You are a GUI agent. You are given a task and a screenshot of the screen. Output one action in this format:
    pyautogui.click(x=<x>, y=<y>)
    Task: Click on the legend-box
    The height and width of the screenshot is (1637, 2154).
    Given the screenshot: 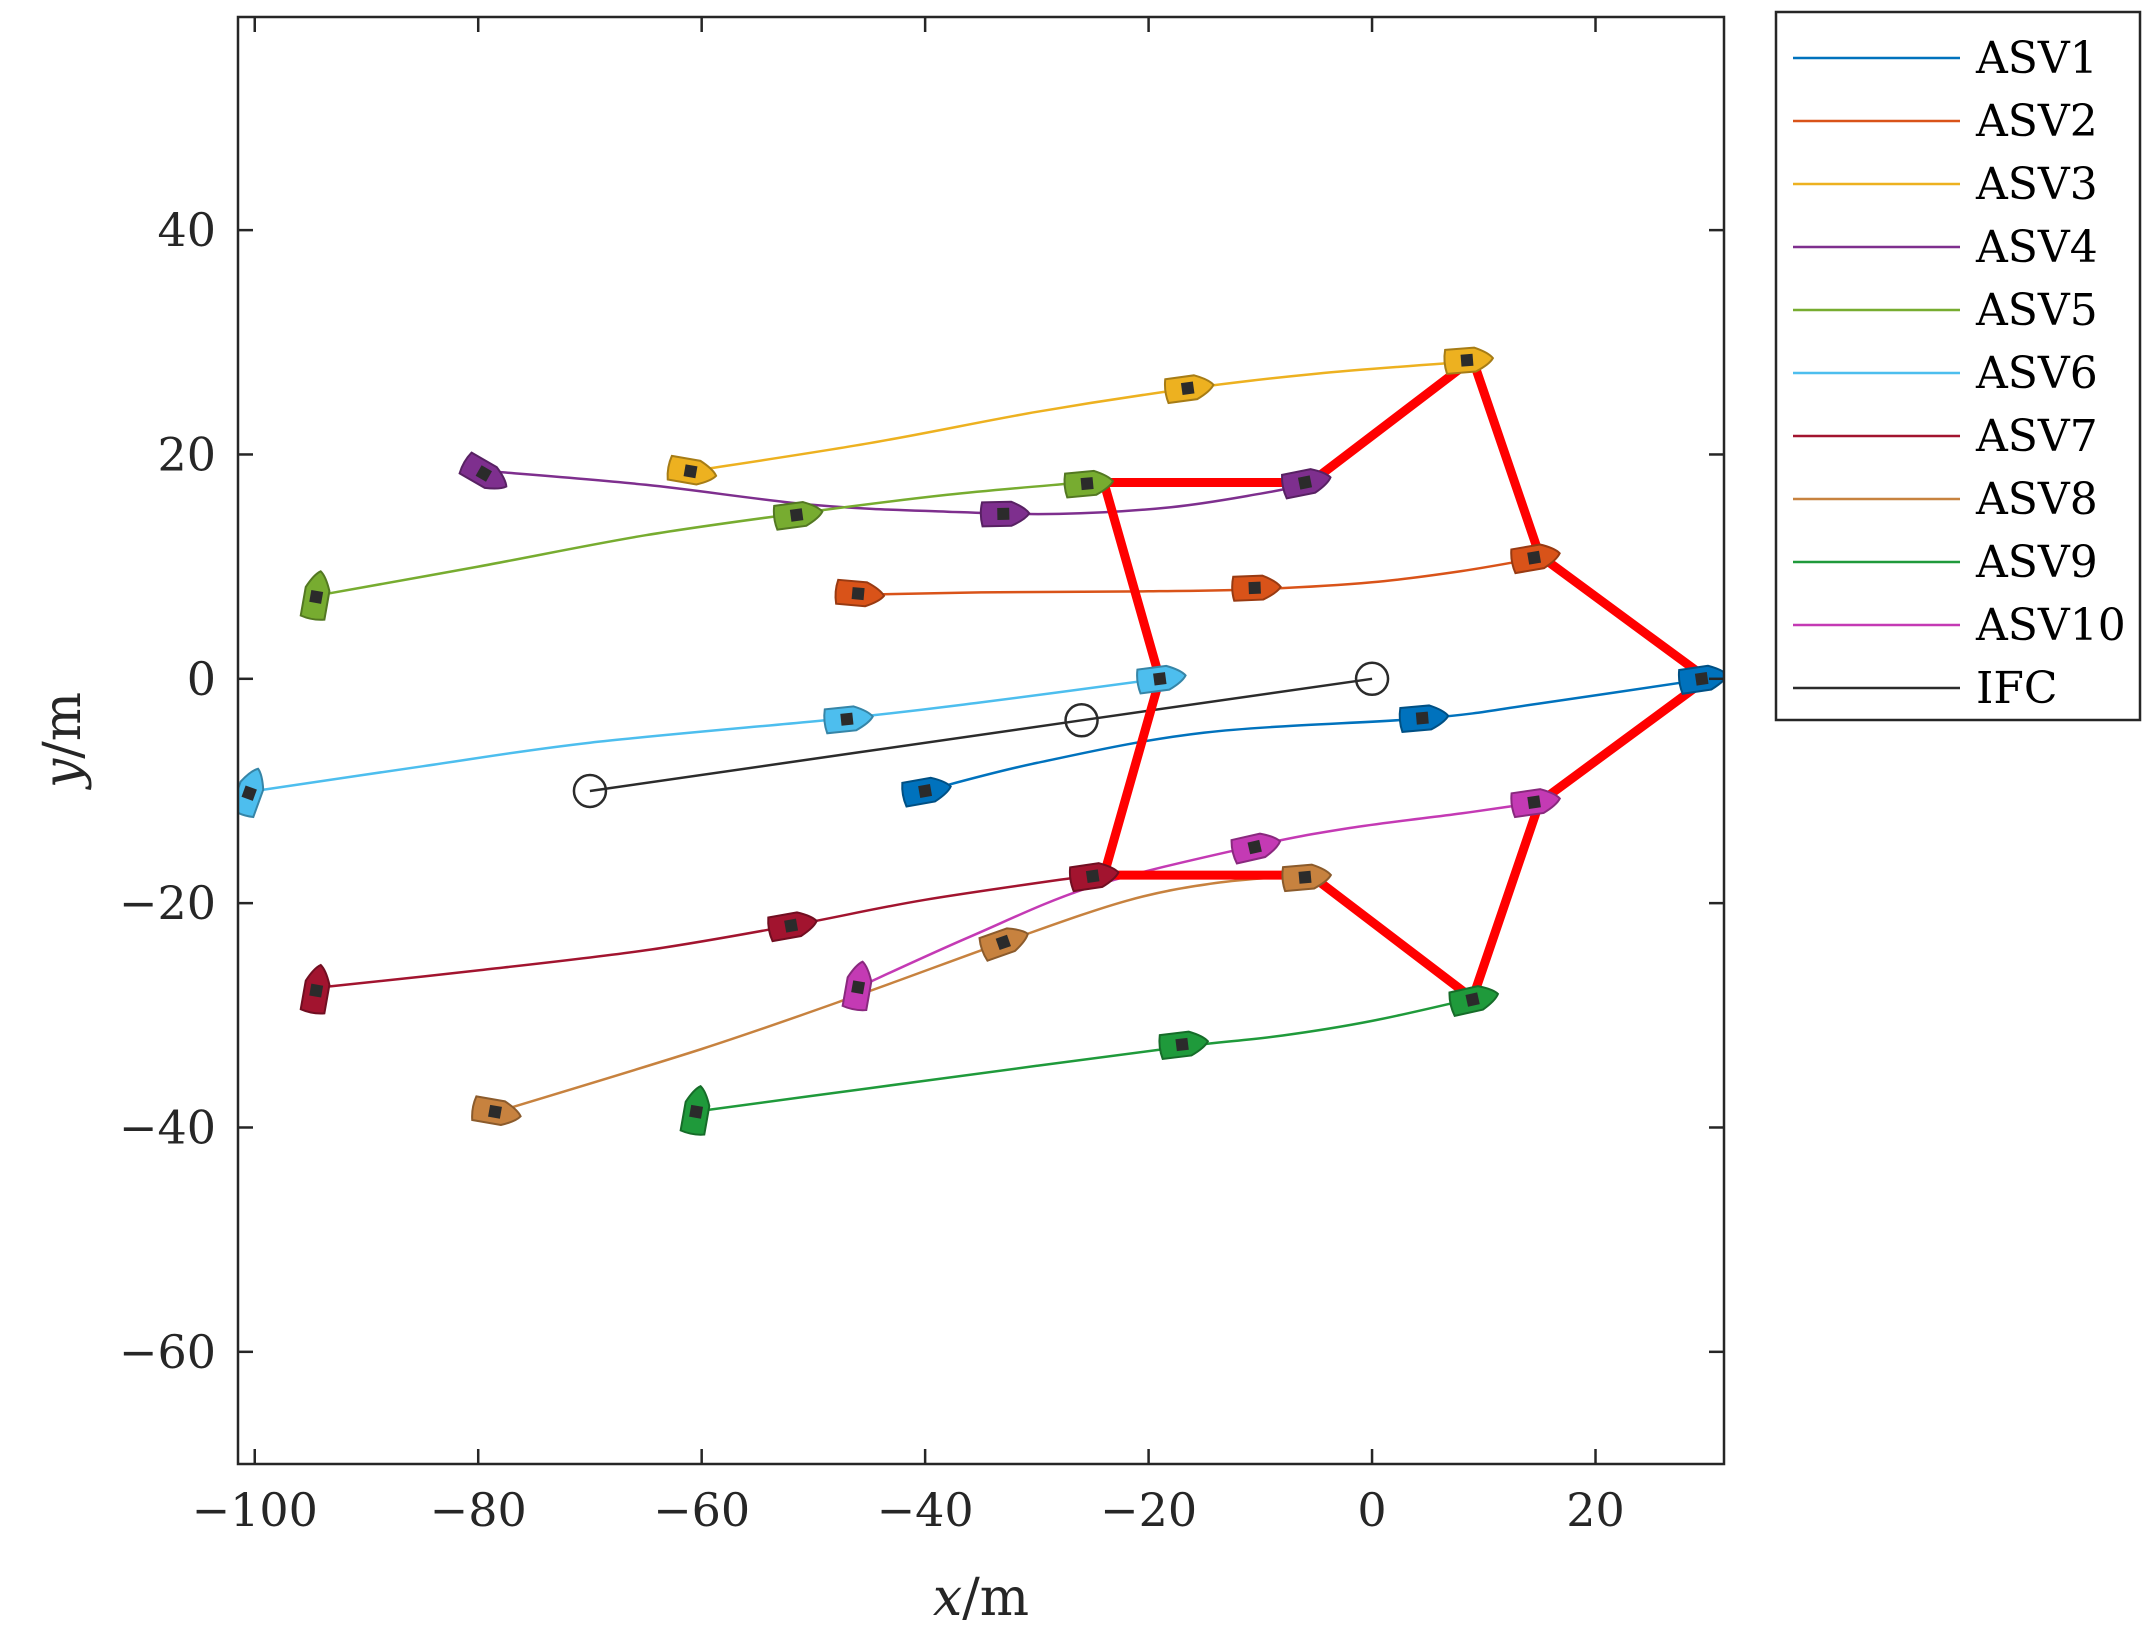 What is the action you would take?
    pyautogui.click(x=1958, y=366)
    